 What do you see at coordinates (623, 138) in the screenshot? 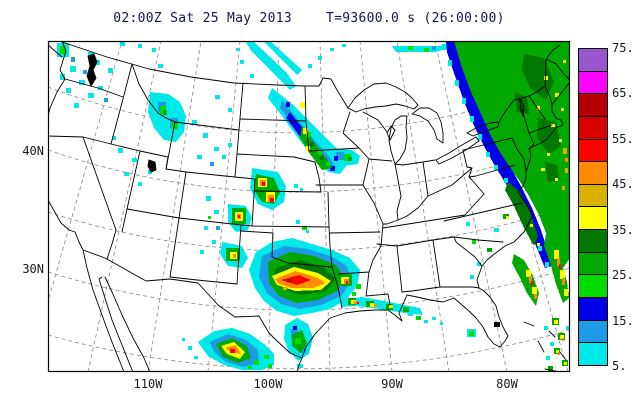
I see `colorbar-tick-label: 55.` at bounding box center [623, 138].